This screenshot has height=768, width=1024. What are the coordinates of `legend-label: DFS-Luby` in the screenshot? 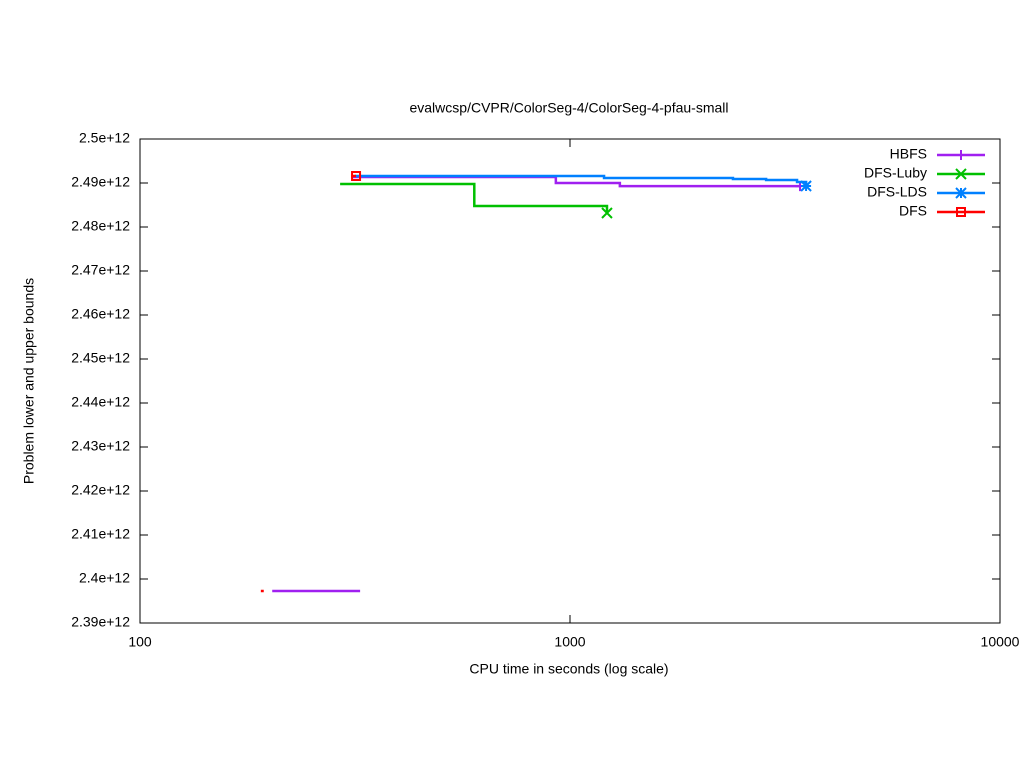 It's located at (895, 173).